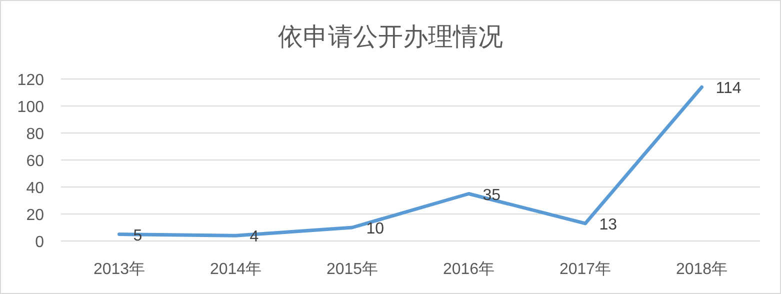 The width and height of the screenshot is (781, 294). I want to click on y-tick-label: 20, so click(35, 215).